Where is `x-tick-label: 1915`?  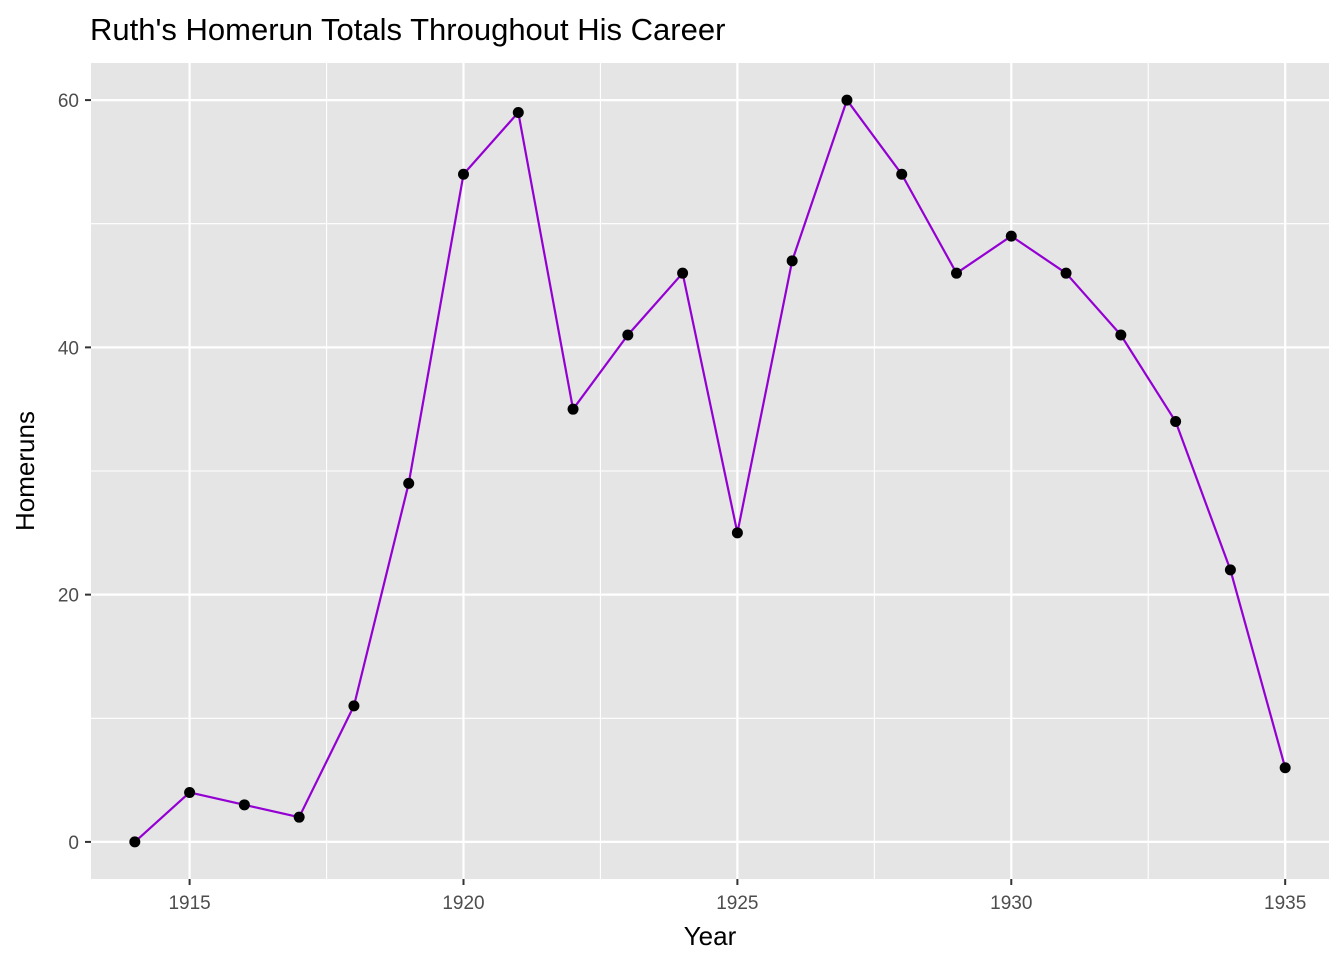
x-tick-label: 1915 is located at coordinates (189, 903).